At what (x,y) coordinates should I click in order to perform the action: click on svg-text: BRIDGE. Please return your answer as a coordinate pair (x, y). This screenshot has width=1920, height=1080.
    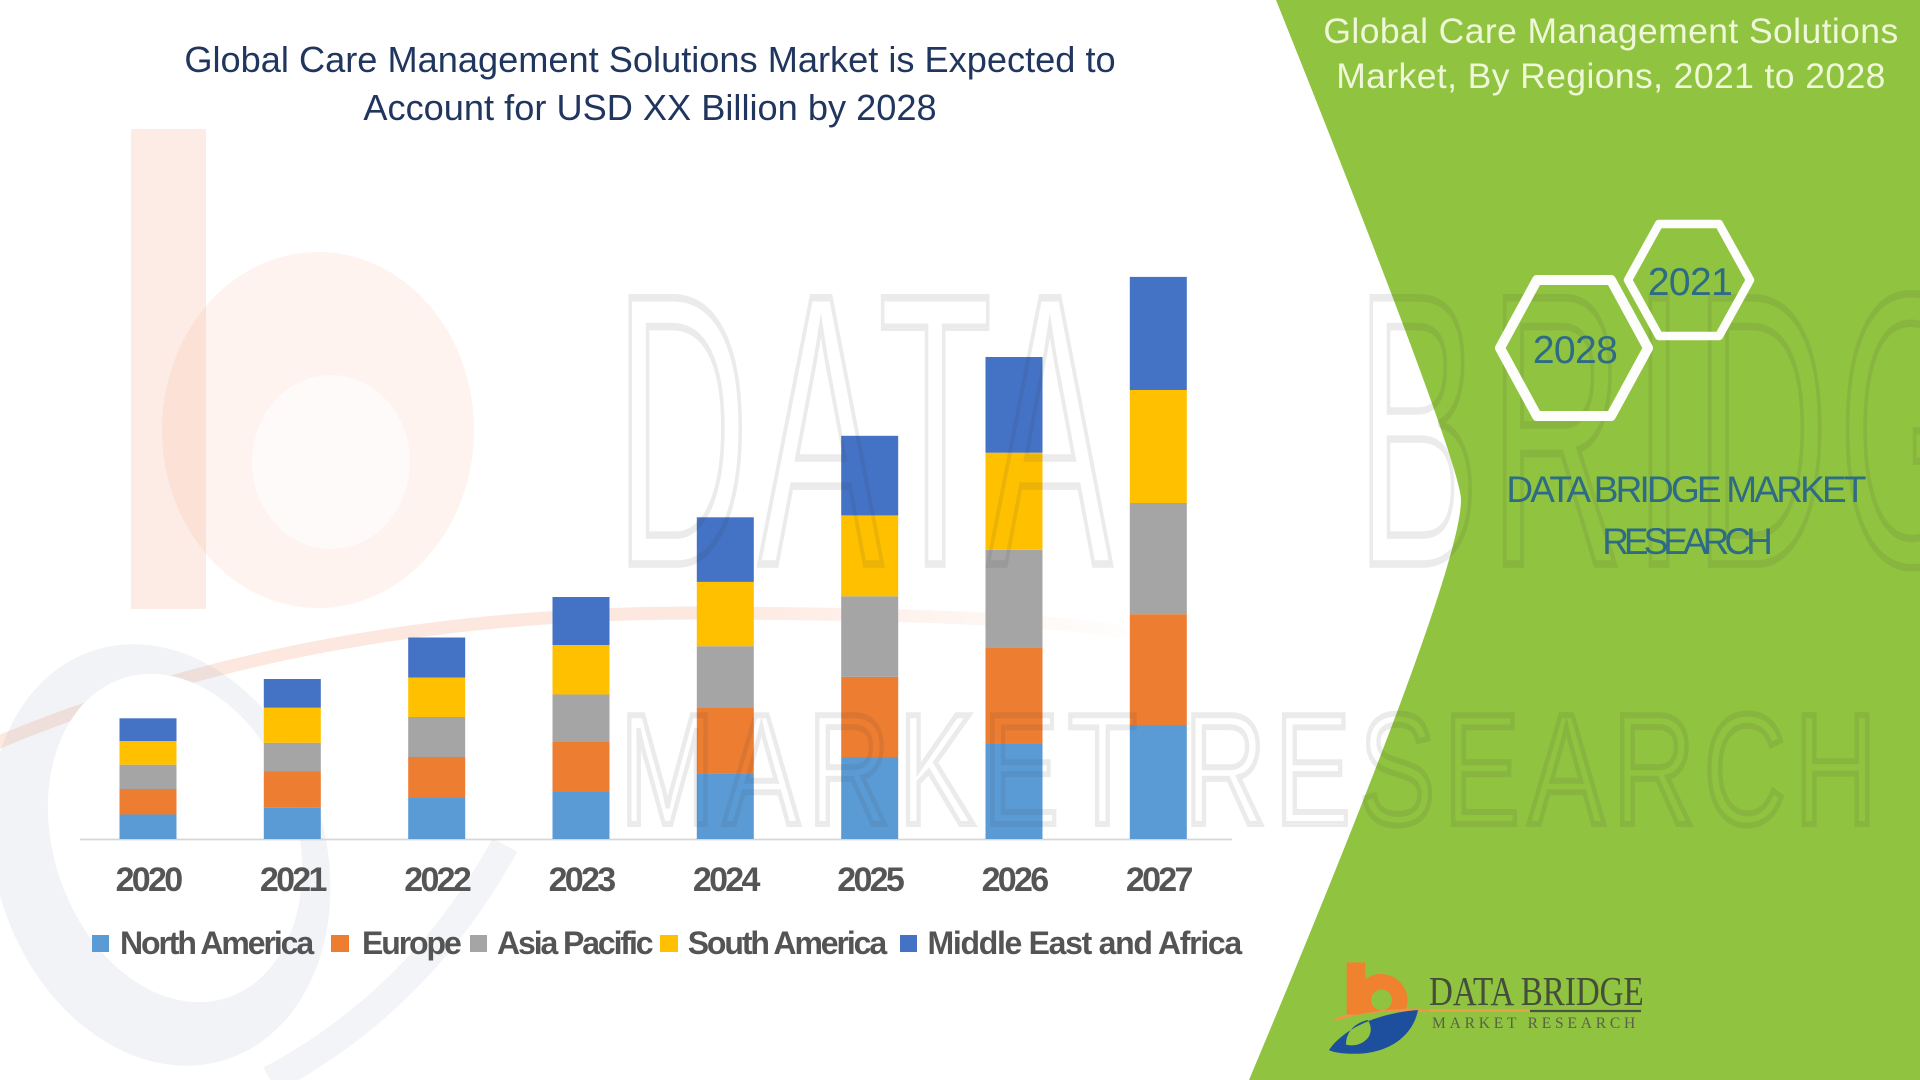
    Looking at the image, I should click on (1638, 431).